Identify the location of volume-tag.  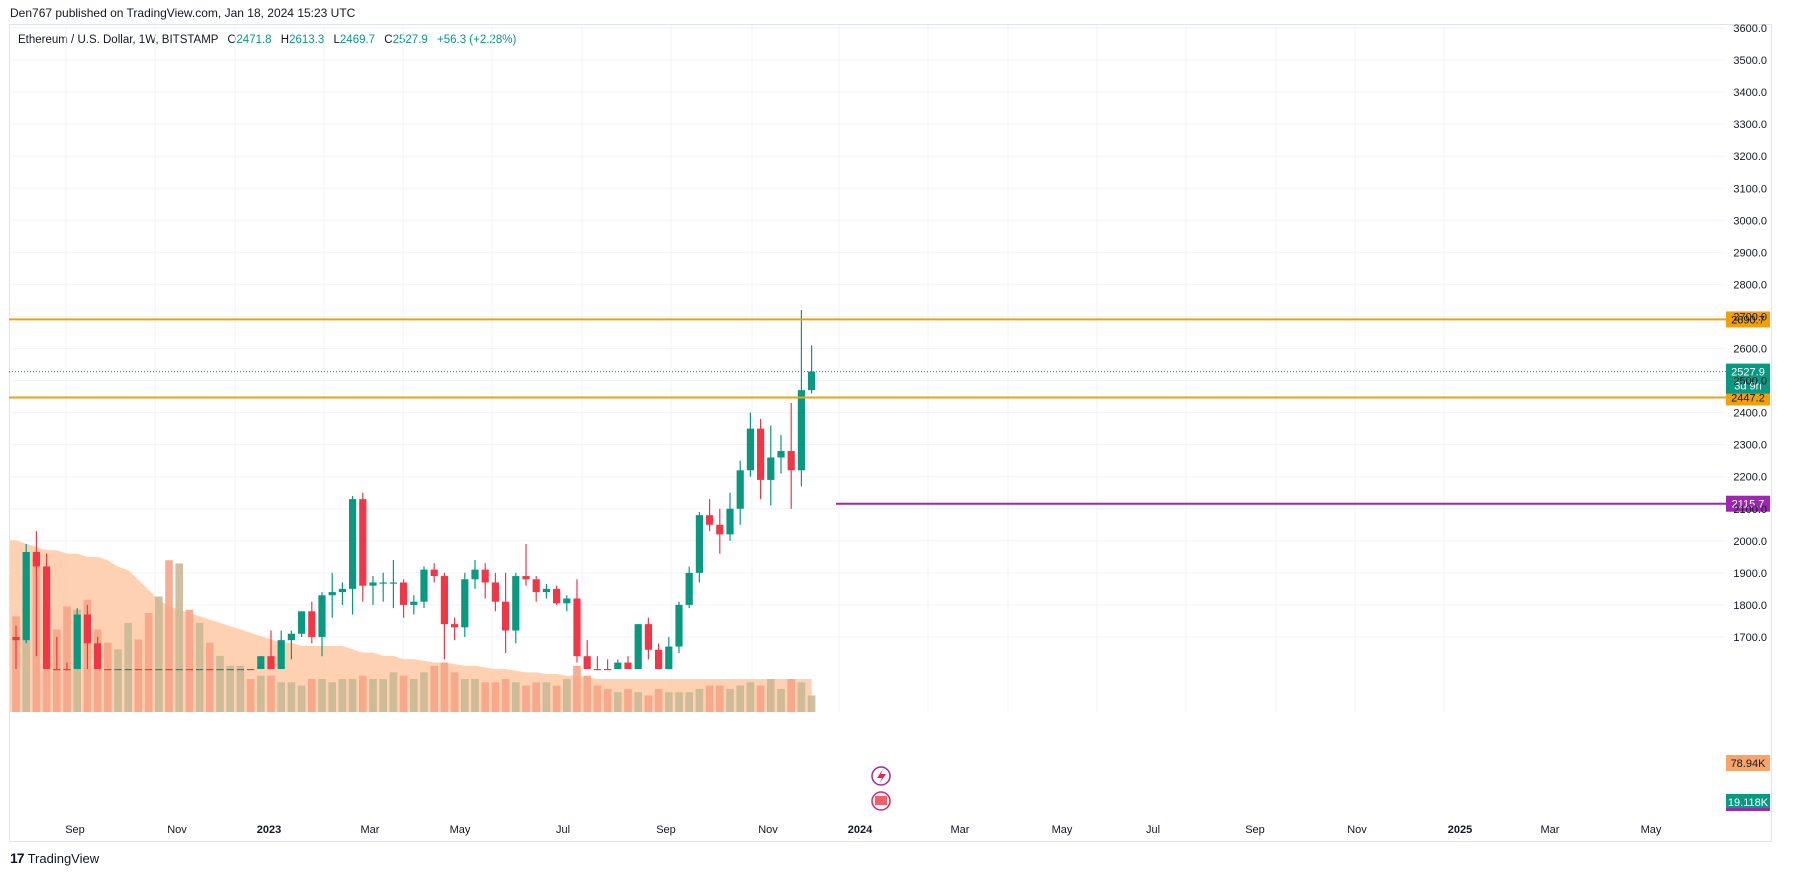
(1748, 802).